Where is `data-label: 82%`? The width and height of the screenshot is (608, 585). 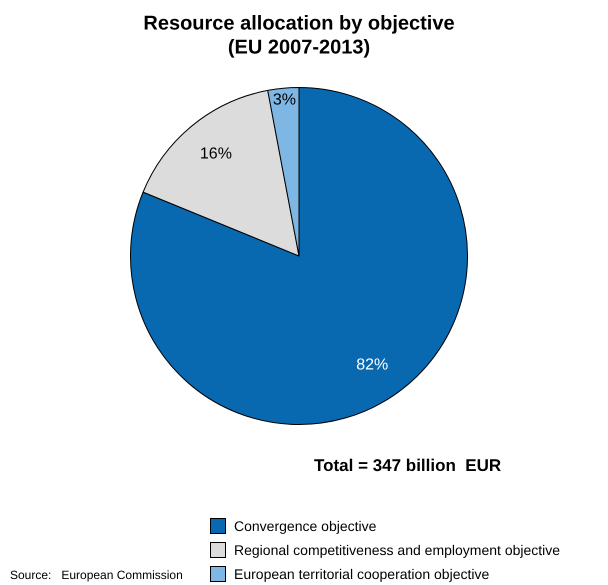 data-label: 82% is located at coordinates (372, 365).